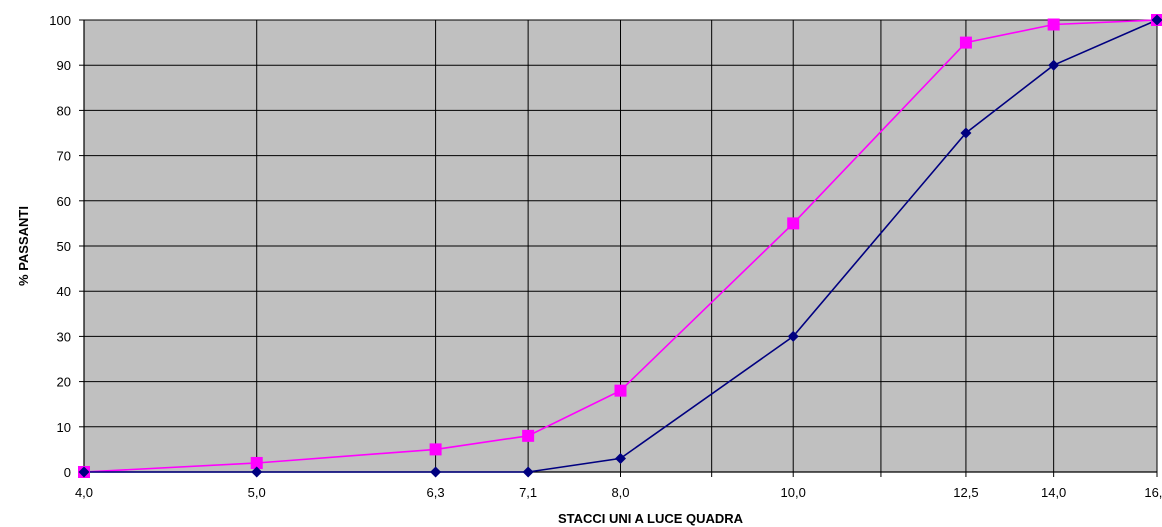 The image size is (1162, 527). What do you see at coordinates (64, 291) in the screenshot?
I see `y-tick-label: 40` at bounding box center [64, 291].